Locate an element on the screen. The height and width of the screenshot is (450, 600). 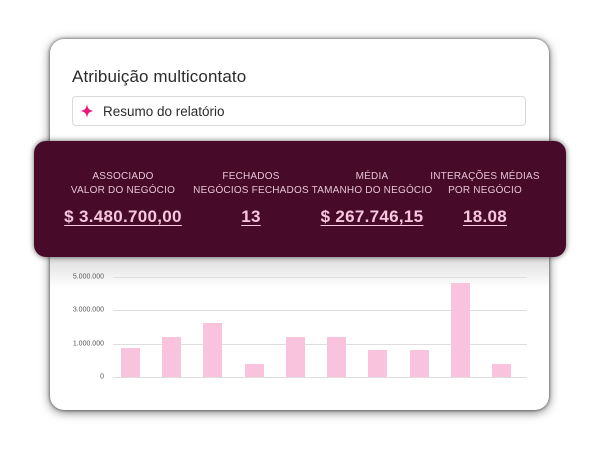
report-summary-label: Resumo do relatório is located at coordinates (164, 111).